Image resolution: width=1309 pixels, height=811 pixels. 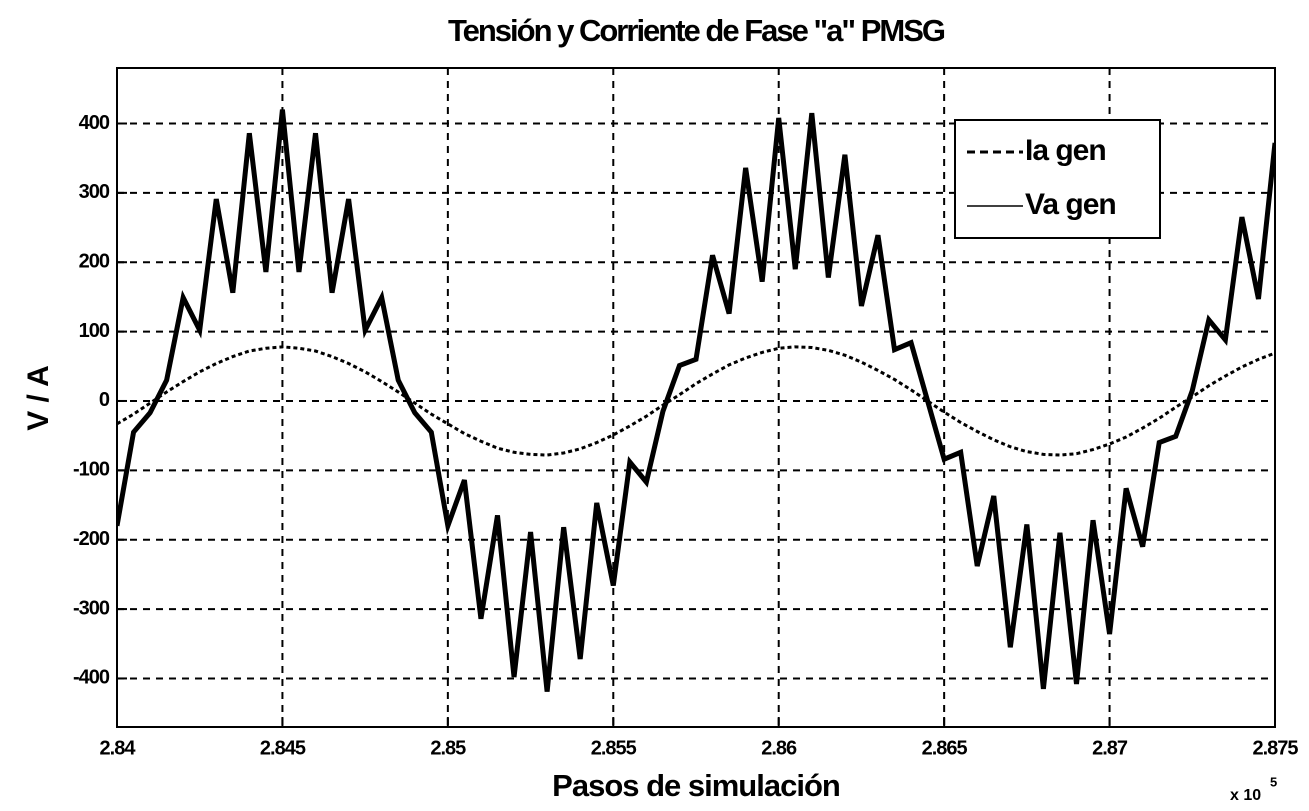 I want to click on x-tick-label: 2.84, so click(x=118, y=748).